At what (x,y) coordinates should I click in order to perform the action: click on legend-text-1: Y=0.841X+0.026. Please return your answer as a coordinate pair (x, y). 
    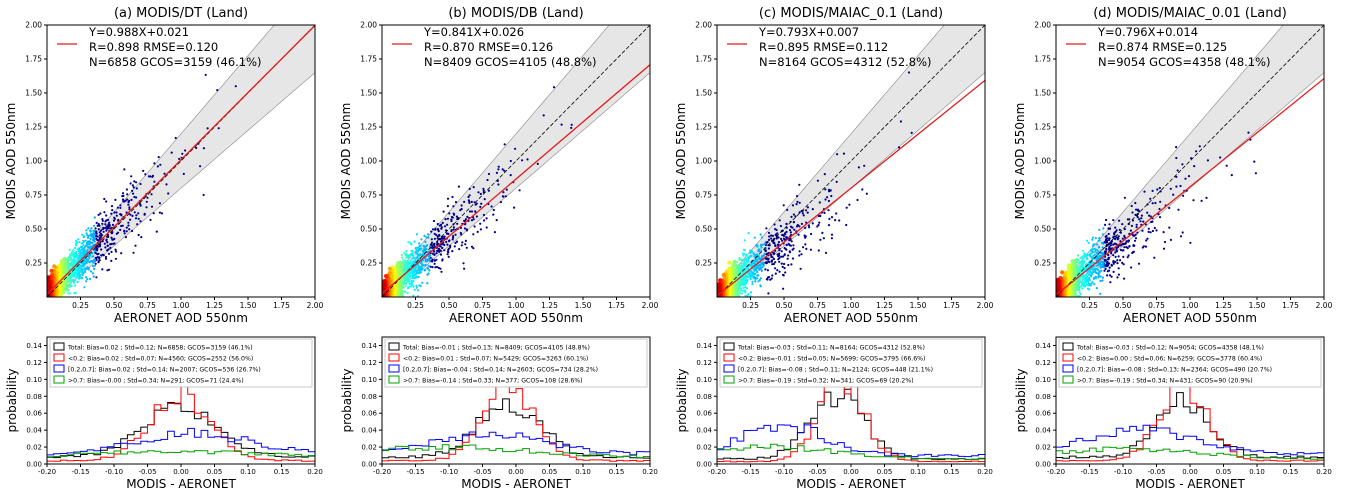
    Looking at the image, I should click on (473, 32).